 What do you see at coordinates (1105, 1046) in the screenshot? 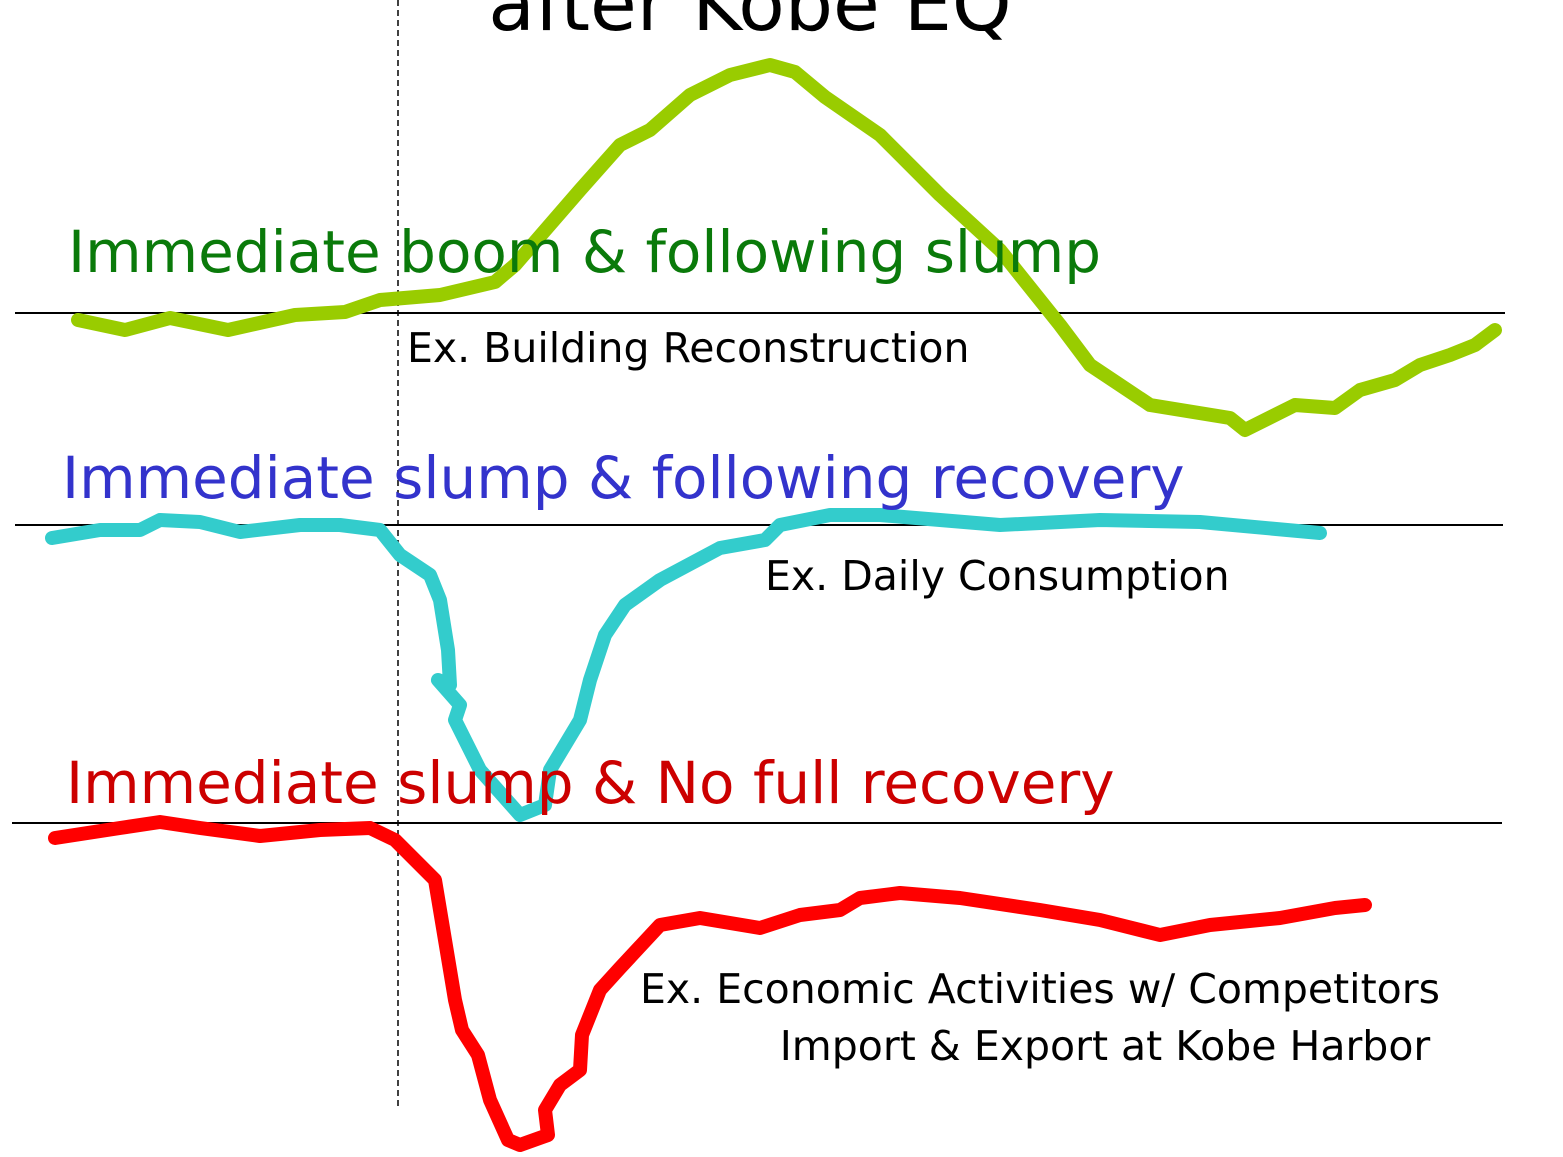
I see `panel-example: Import & Export at Kobe Harbor` at bounding box center [1105, 1046].